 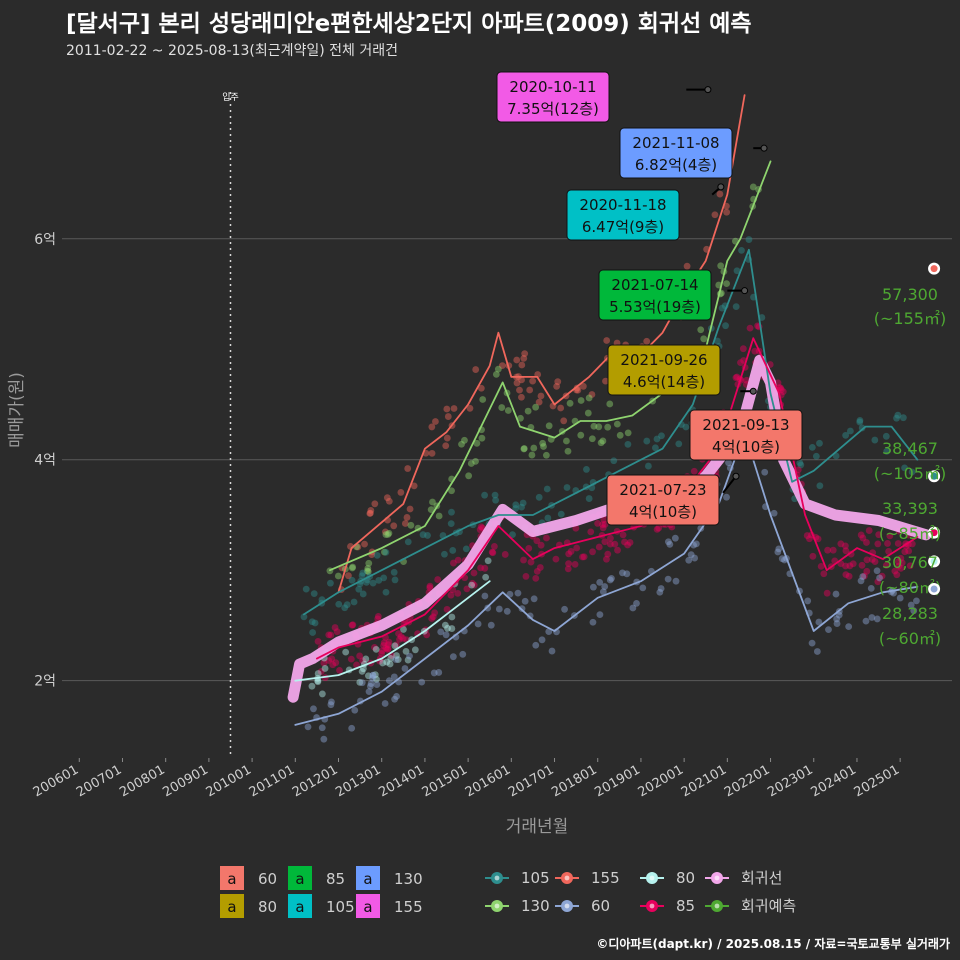 I want to click on legend-fill-label: 155, so click(x=408, y=907).